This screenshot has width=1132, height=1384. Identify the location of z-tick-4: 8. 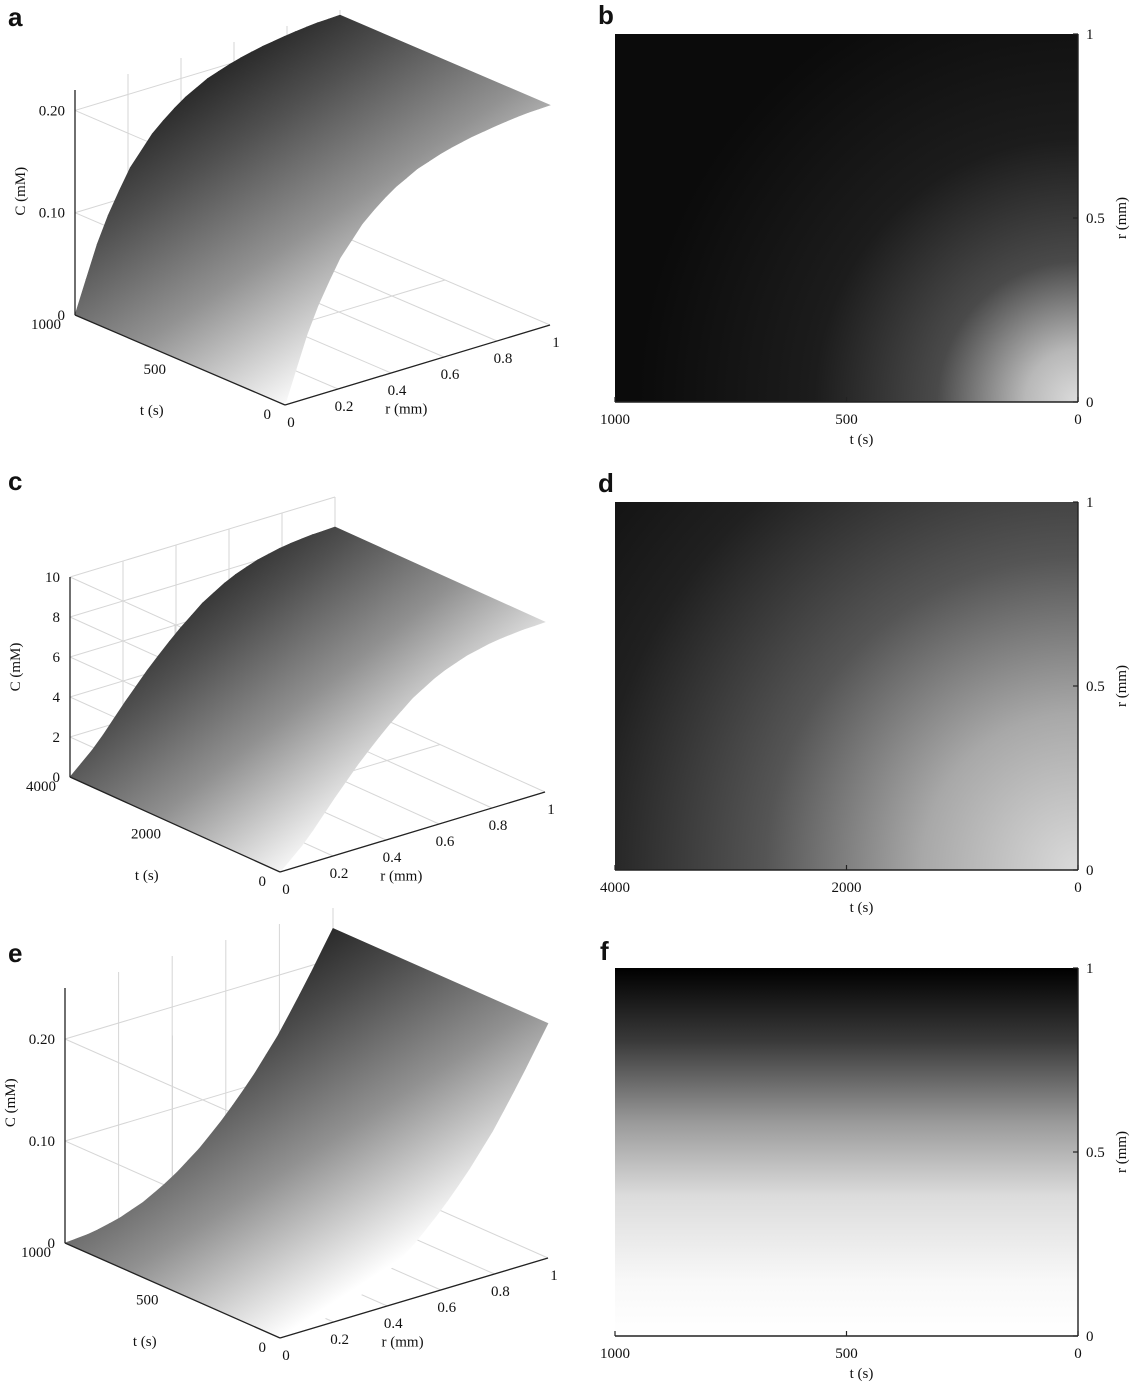
(57, 618).